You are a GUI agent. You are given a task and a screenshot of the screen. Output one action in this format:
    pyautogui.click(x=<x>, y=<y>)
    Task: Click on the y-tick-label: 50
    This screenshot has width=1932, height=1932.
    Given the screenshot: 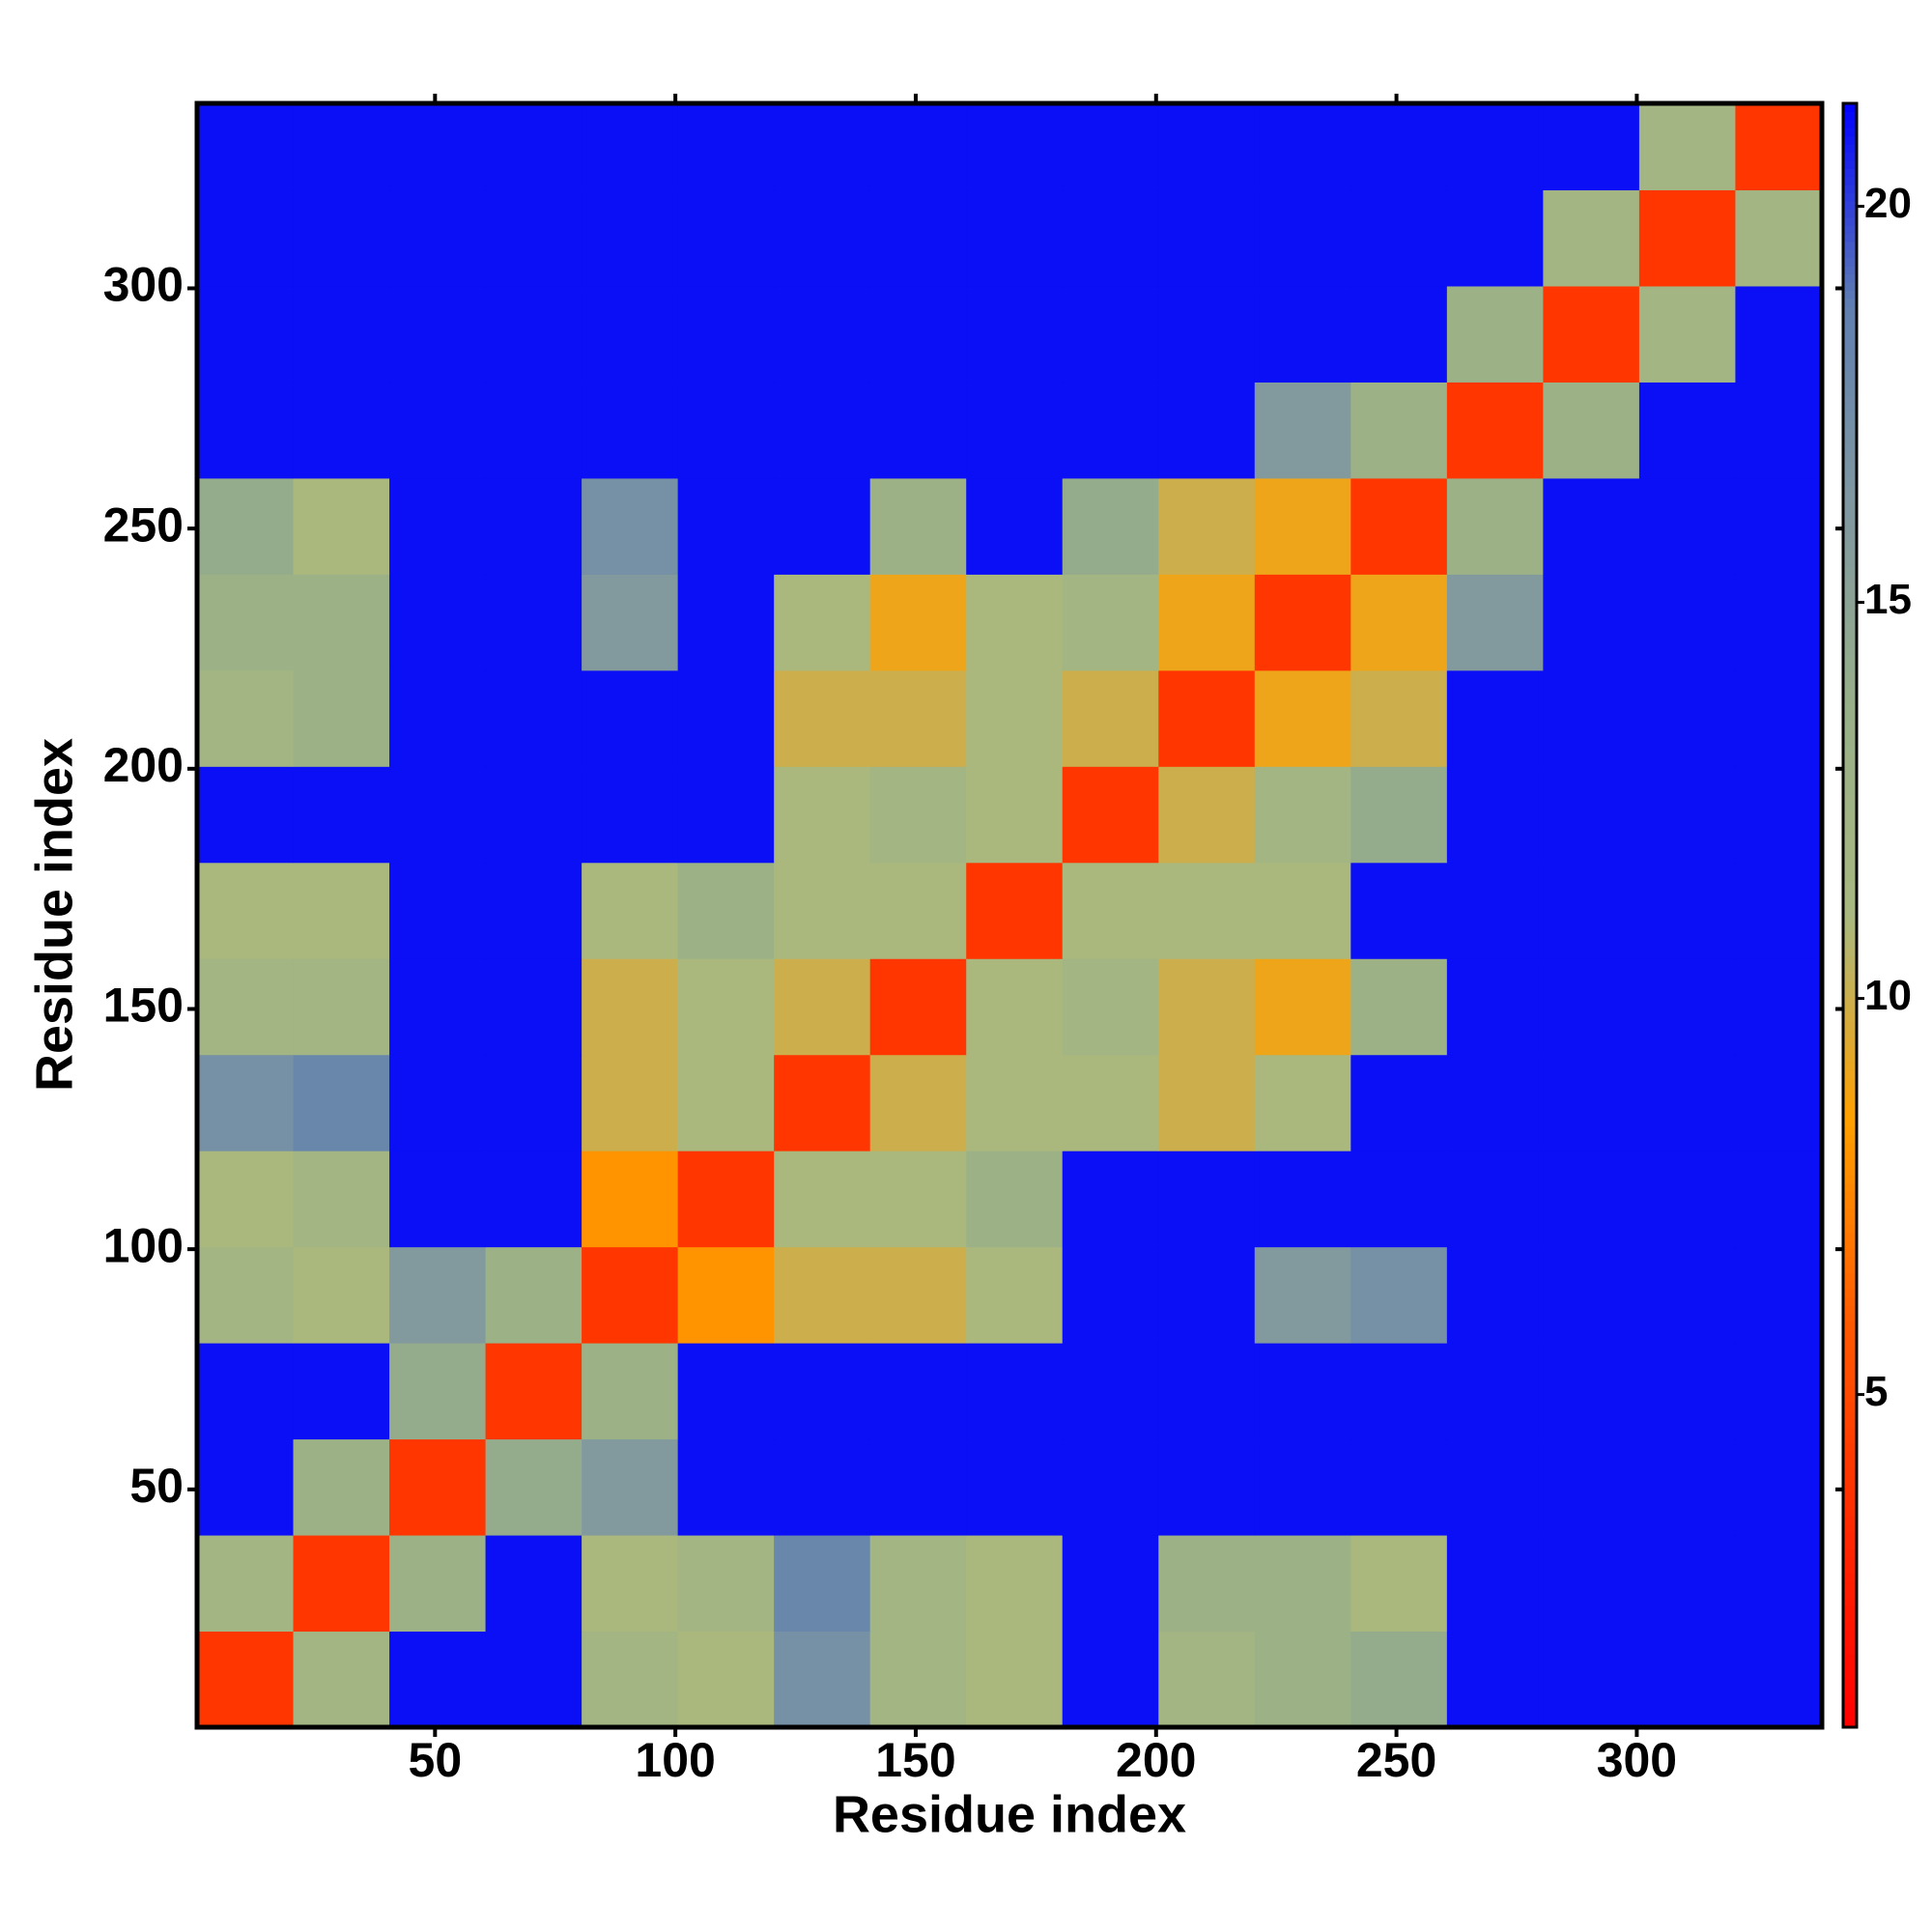 What is the action you would take?
    pyautogui.click(x=156, y=1486)
    